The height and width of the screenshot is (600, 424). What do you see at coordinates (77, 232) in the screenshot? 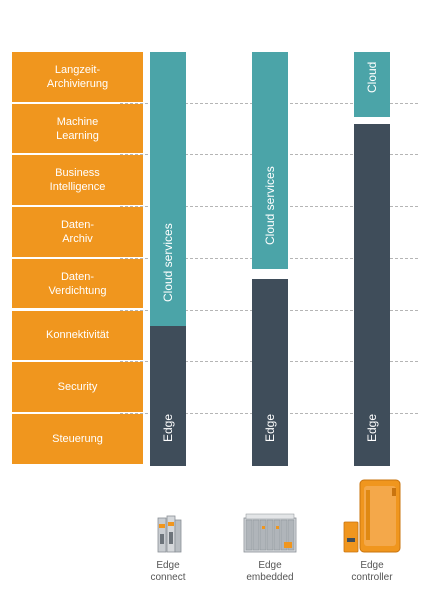
I see `layer-daten-archiv: Daten- Archiv` at bounding box center [77, 232].